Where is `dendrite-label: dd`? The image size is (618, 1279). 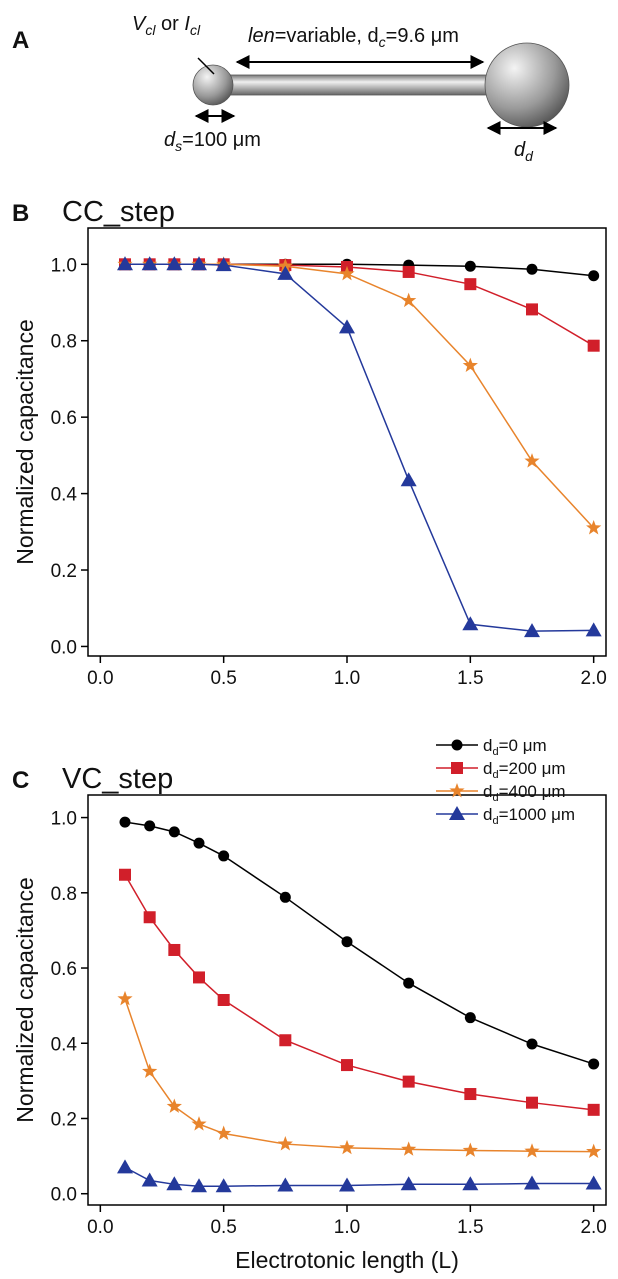 dendrite-label: dd is located at coordinates (524, 151).